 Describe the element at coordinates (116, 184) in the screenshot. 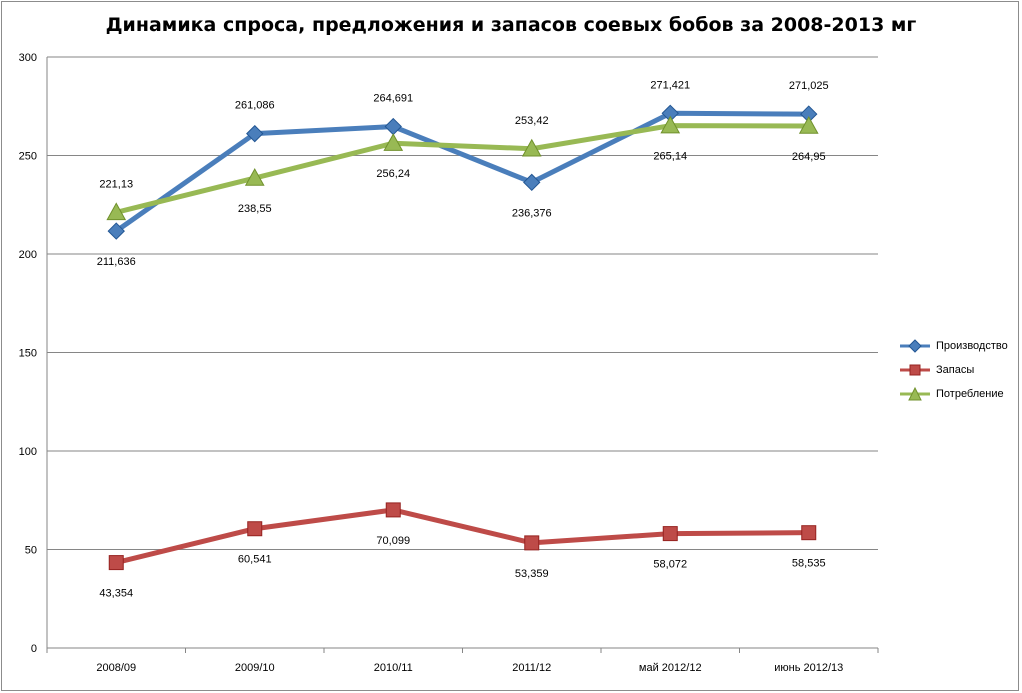

I see `data-label: 221,13` at that location.